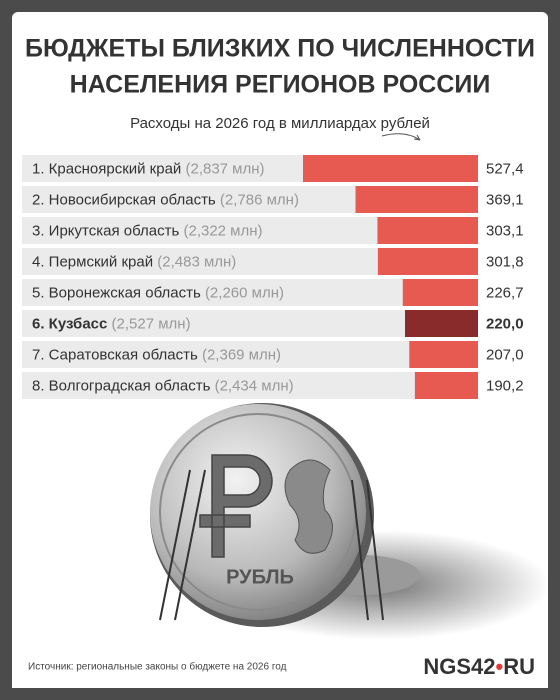  Describe the element at coordinates (505, 168) in the screenshot. I see `value-label: 527,4` at that location.